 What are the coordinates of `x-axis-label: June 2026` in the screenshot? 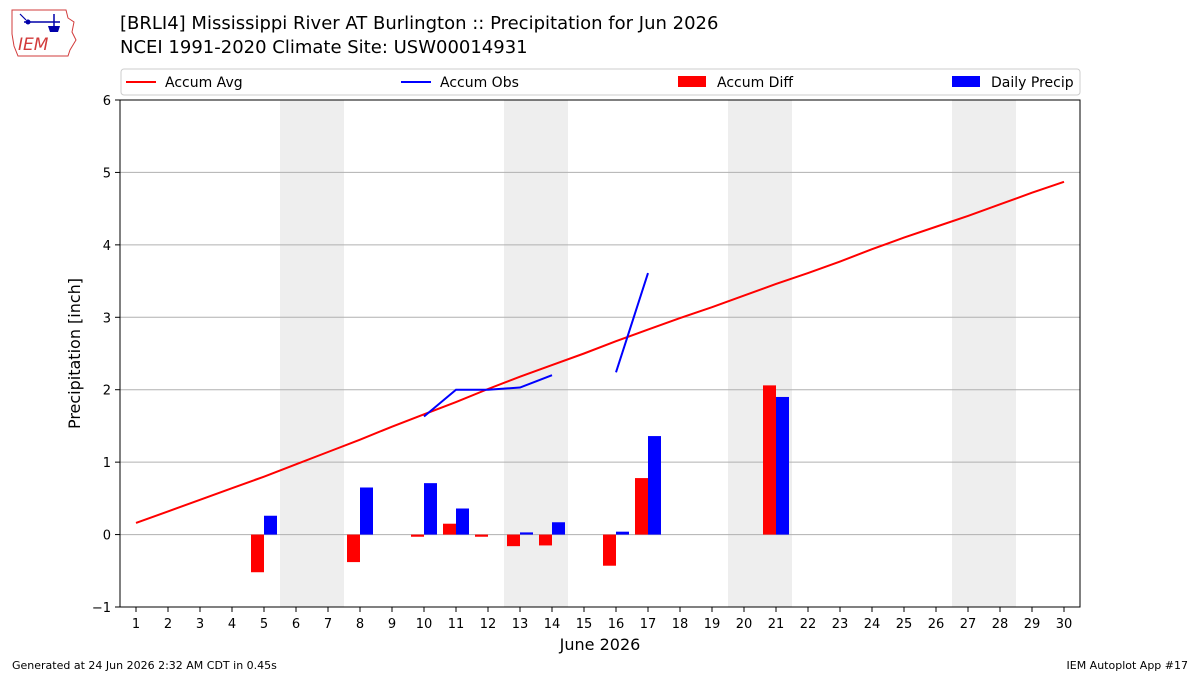 It's located at (600, 644).